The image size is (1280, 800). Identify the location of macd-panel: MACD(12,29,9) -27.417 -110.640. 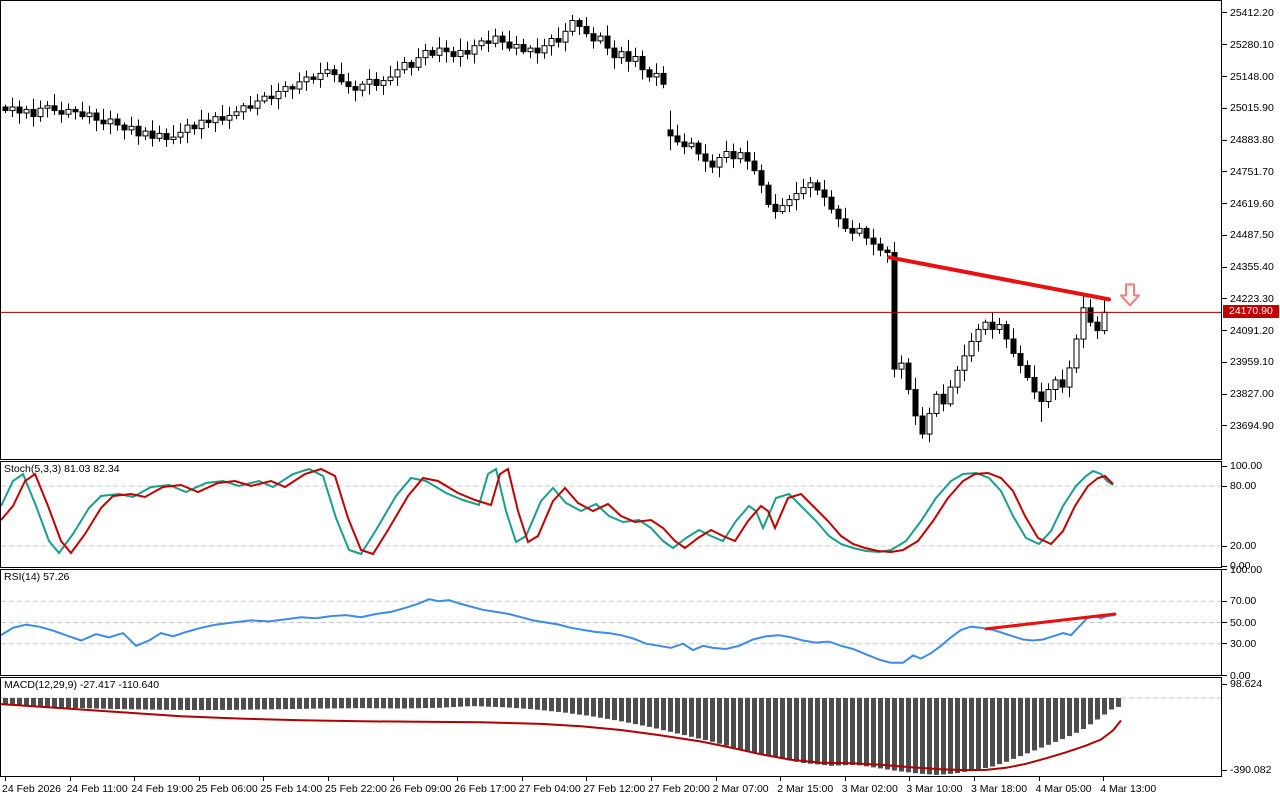
(611, 727).